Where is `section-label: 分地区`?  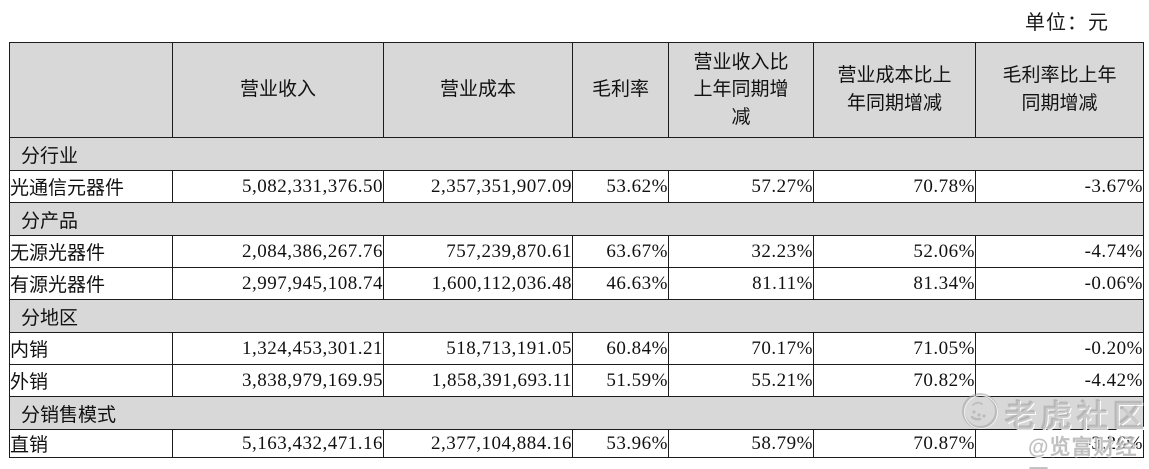
section-label: 分地区 is located at coordinates (576, 316).